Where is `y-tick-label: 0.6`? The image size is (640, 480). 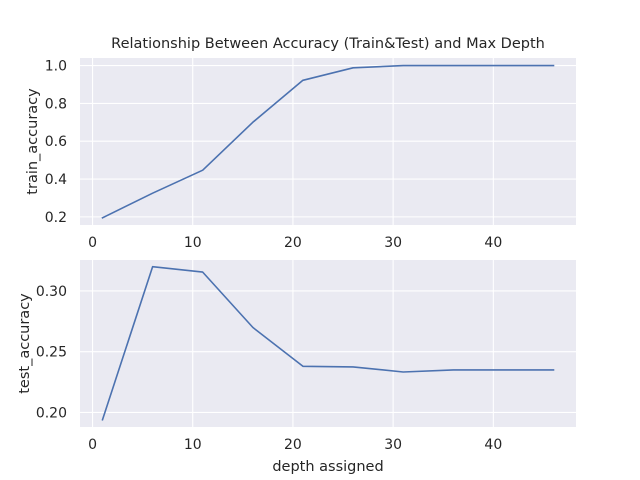
y-tick-label: 0.6 is located at coordinates (56, 142).